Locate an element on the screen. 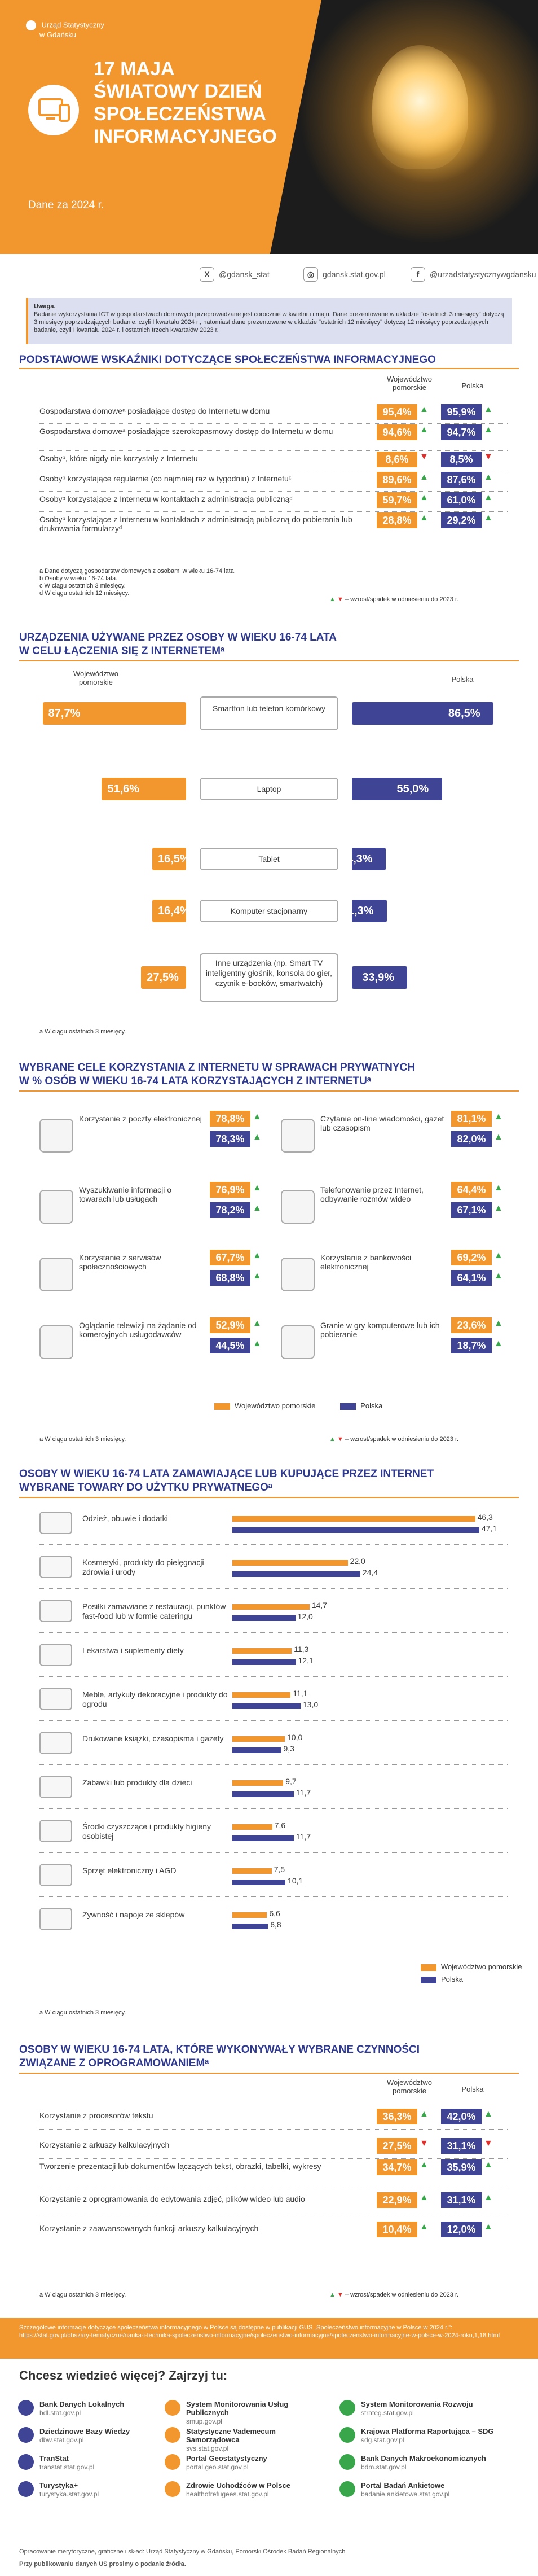 This screenshot has height=2576, width=538. external-link: TranStat transtat.stat.gov.pl is located at coordinates (109, 2463).